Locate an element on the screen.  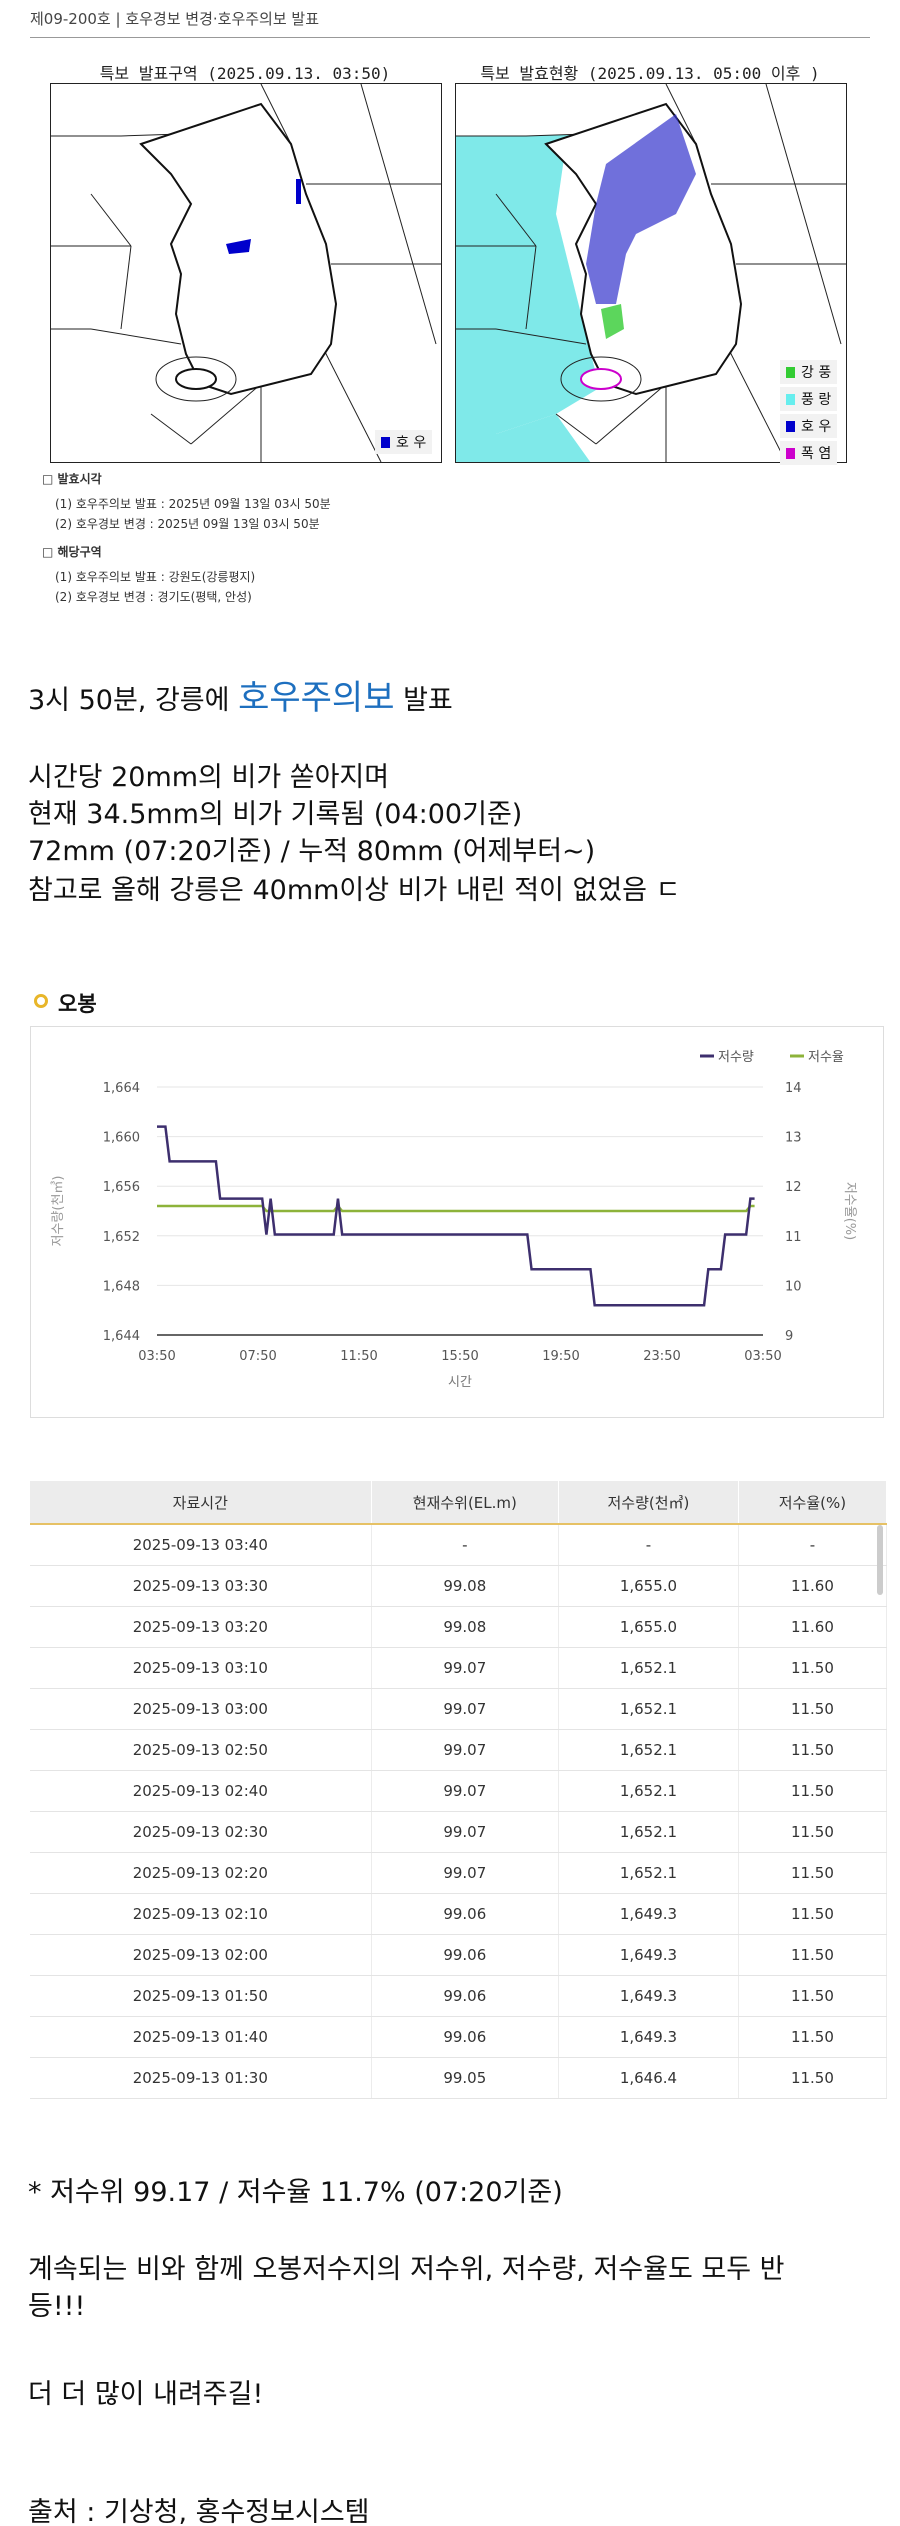
legend-label: 강 풍 is located at coordinates (816, 373).